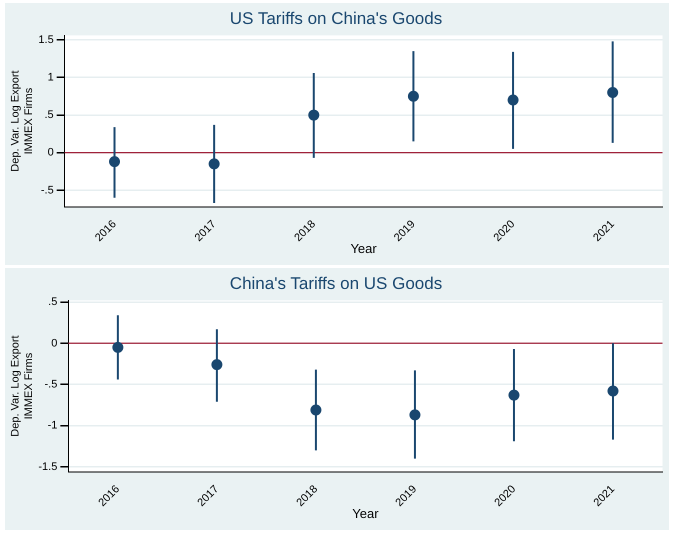  Describe the element at coordinates (48, 466) in the screenshot. I see `y-tick-label: -1.5` at that location.